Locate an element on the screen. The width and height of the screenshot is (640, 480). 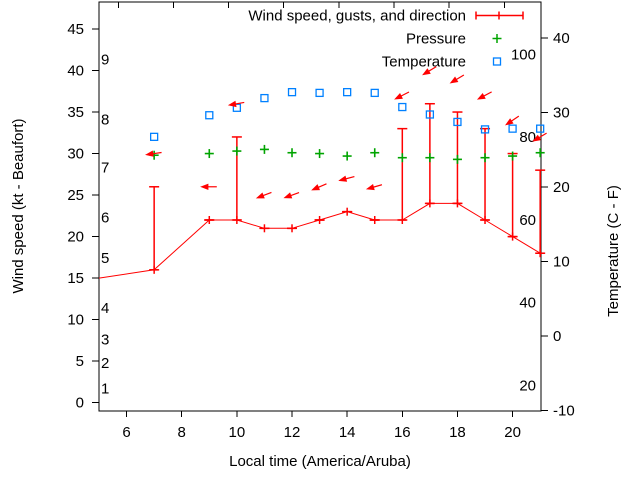
x-tick-label: 14 is located at coordinates (347, 432).